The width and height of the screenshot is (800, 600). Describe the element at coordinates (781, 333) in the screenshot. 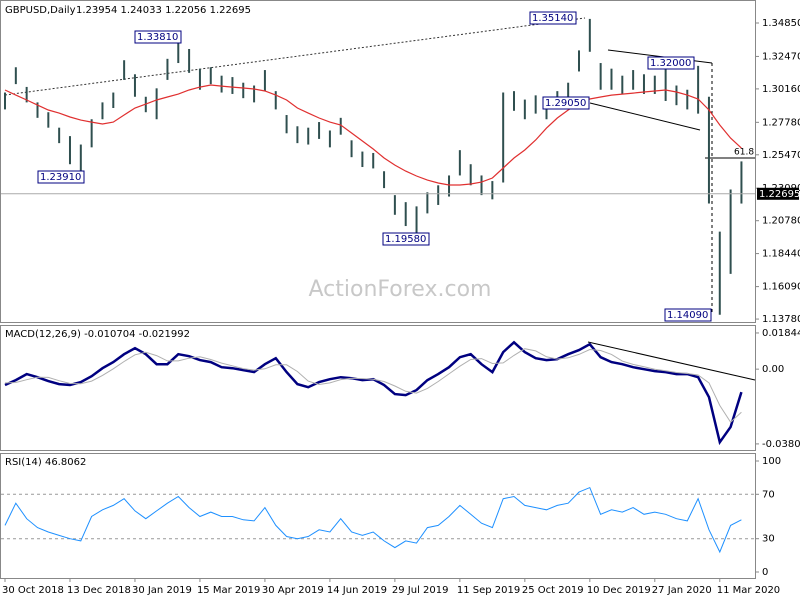

I see `y-tick-label: 0.018442` at that location.